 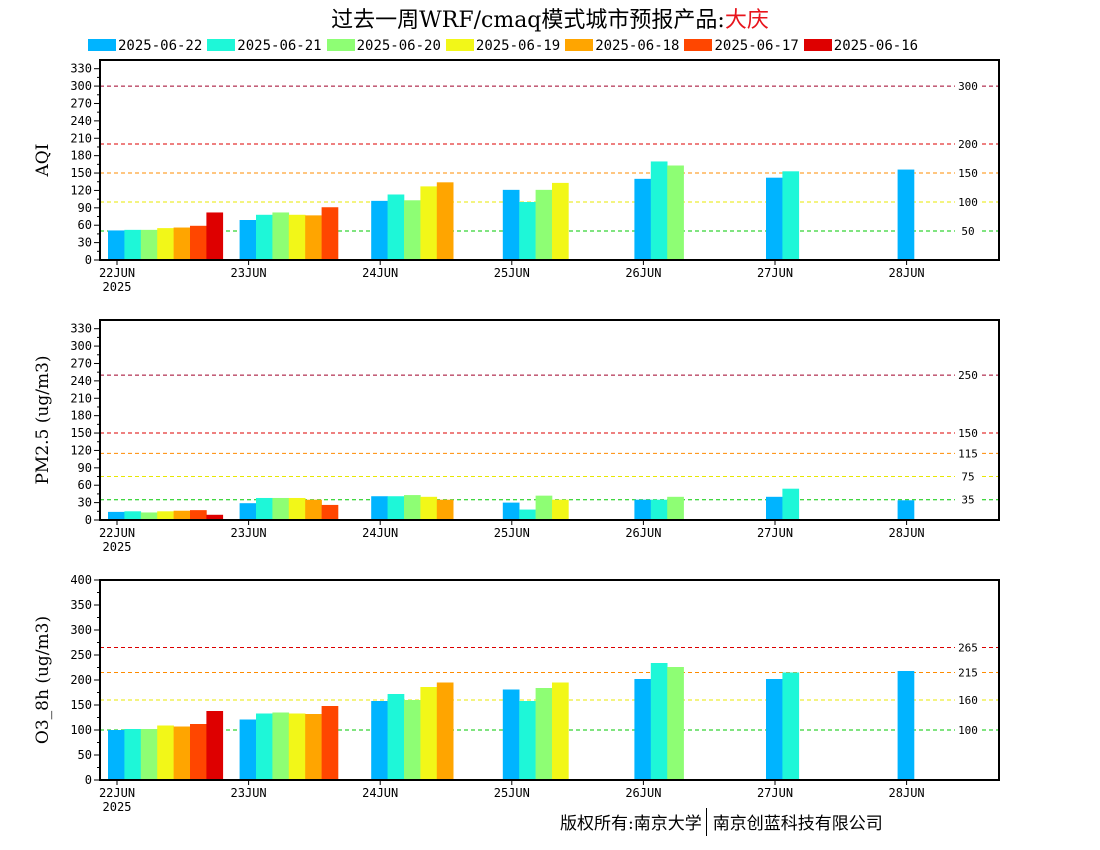 What do you see at coordinates (907, 533) in the screenshot?
I see `x-tick-label: 28JUN` at bounding box center [907, 533].